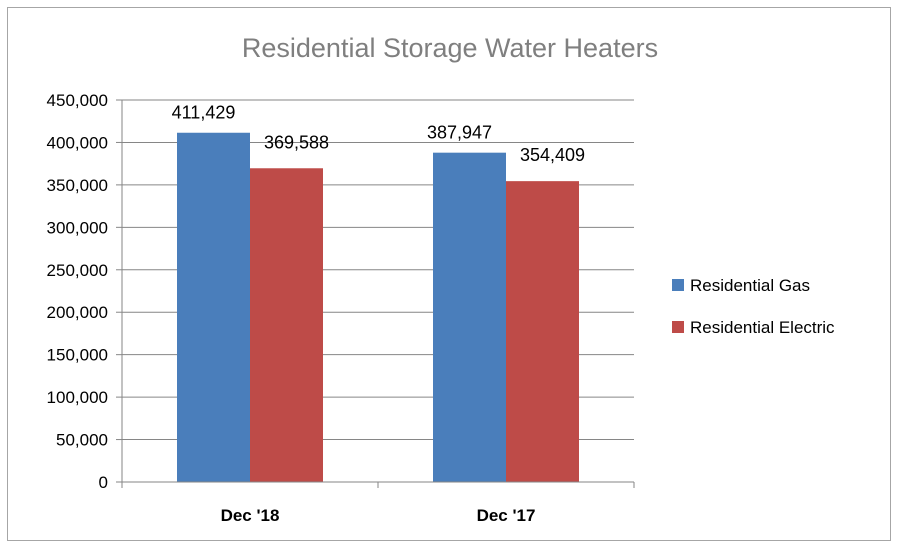  Describe the element at coordinates (678, 285) in the screenshot. I see `legend-swatch-residential-gas` at that location.